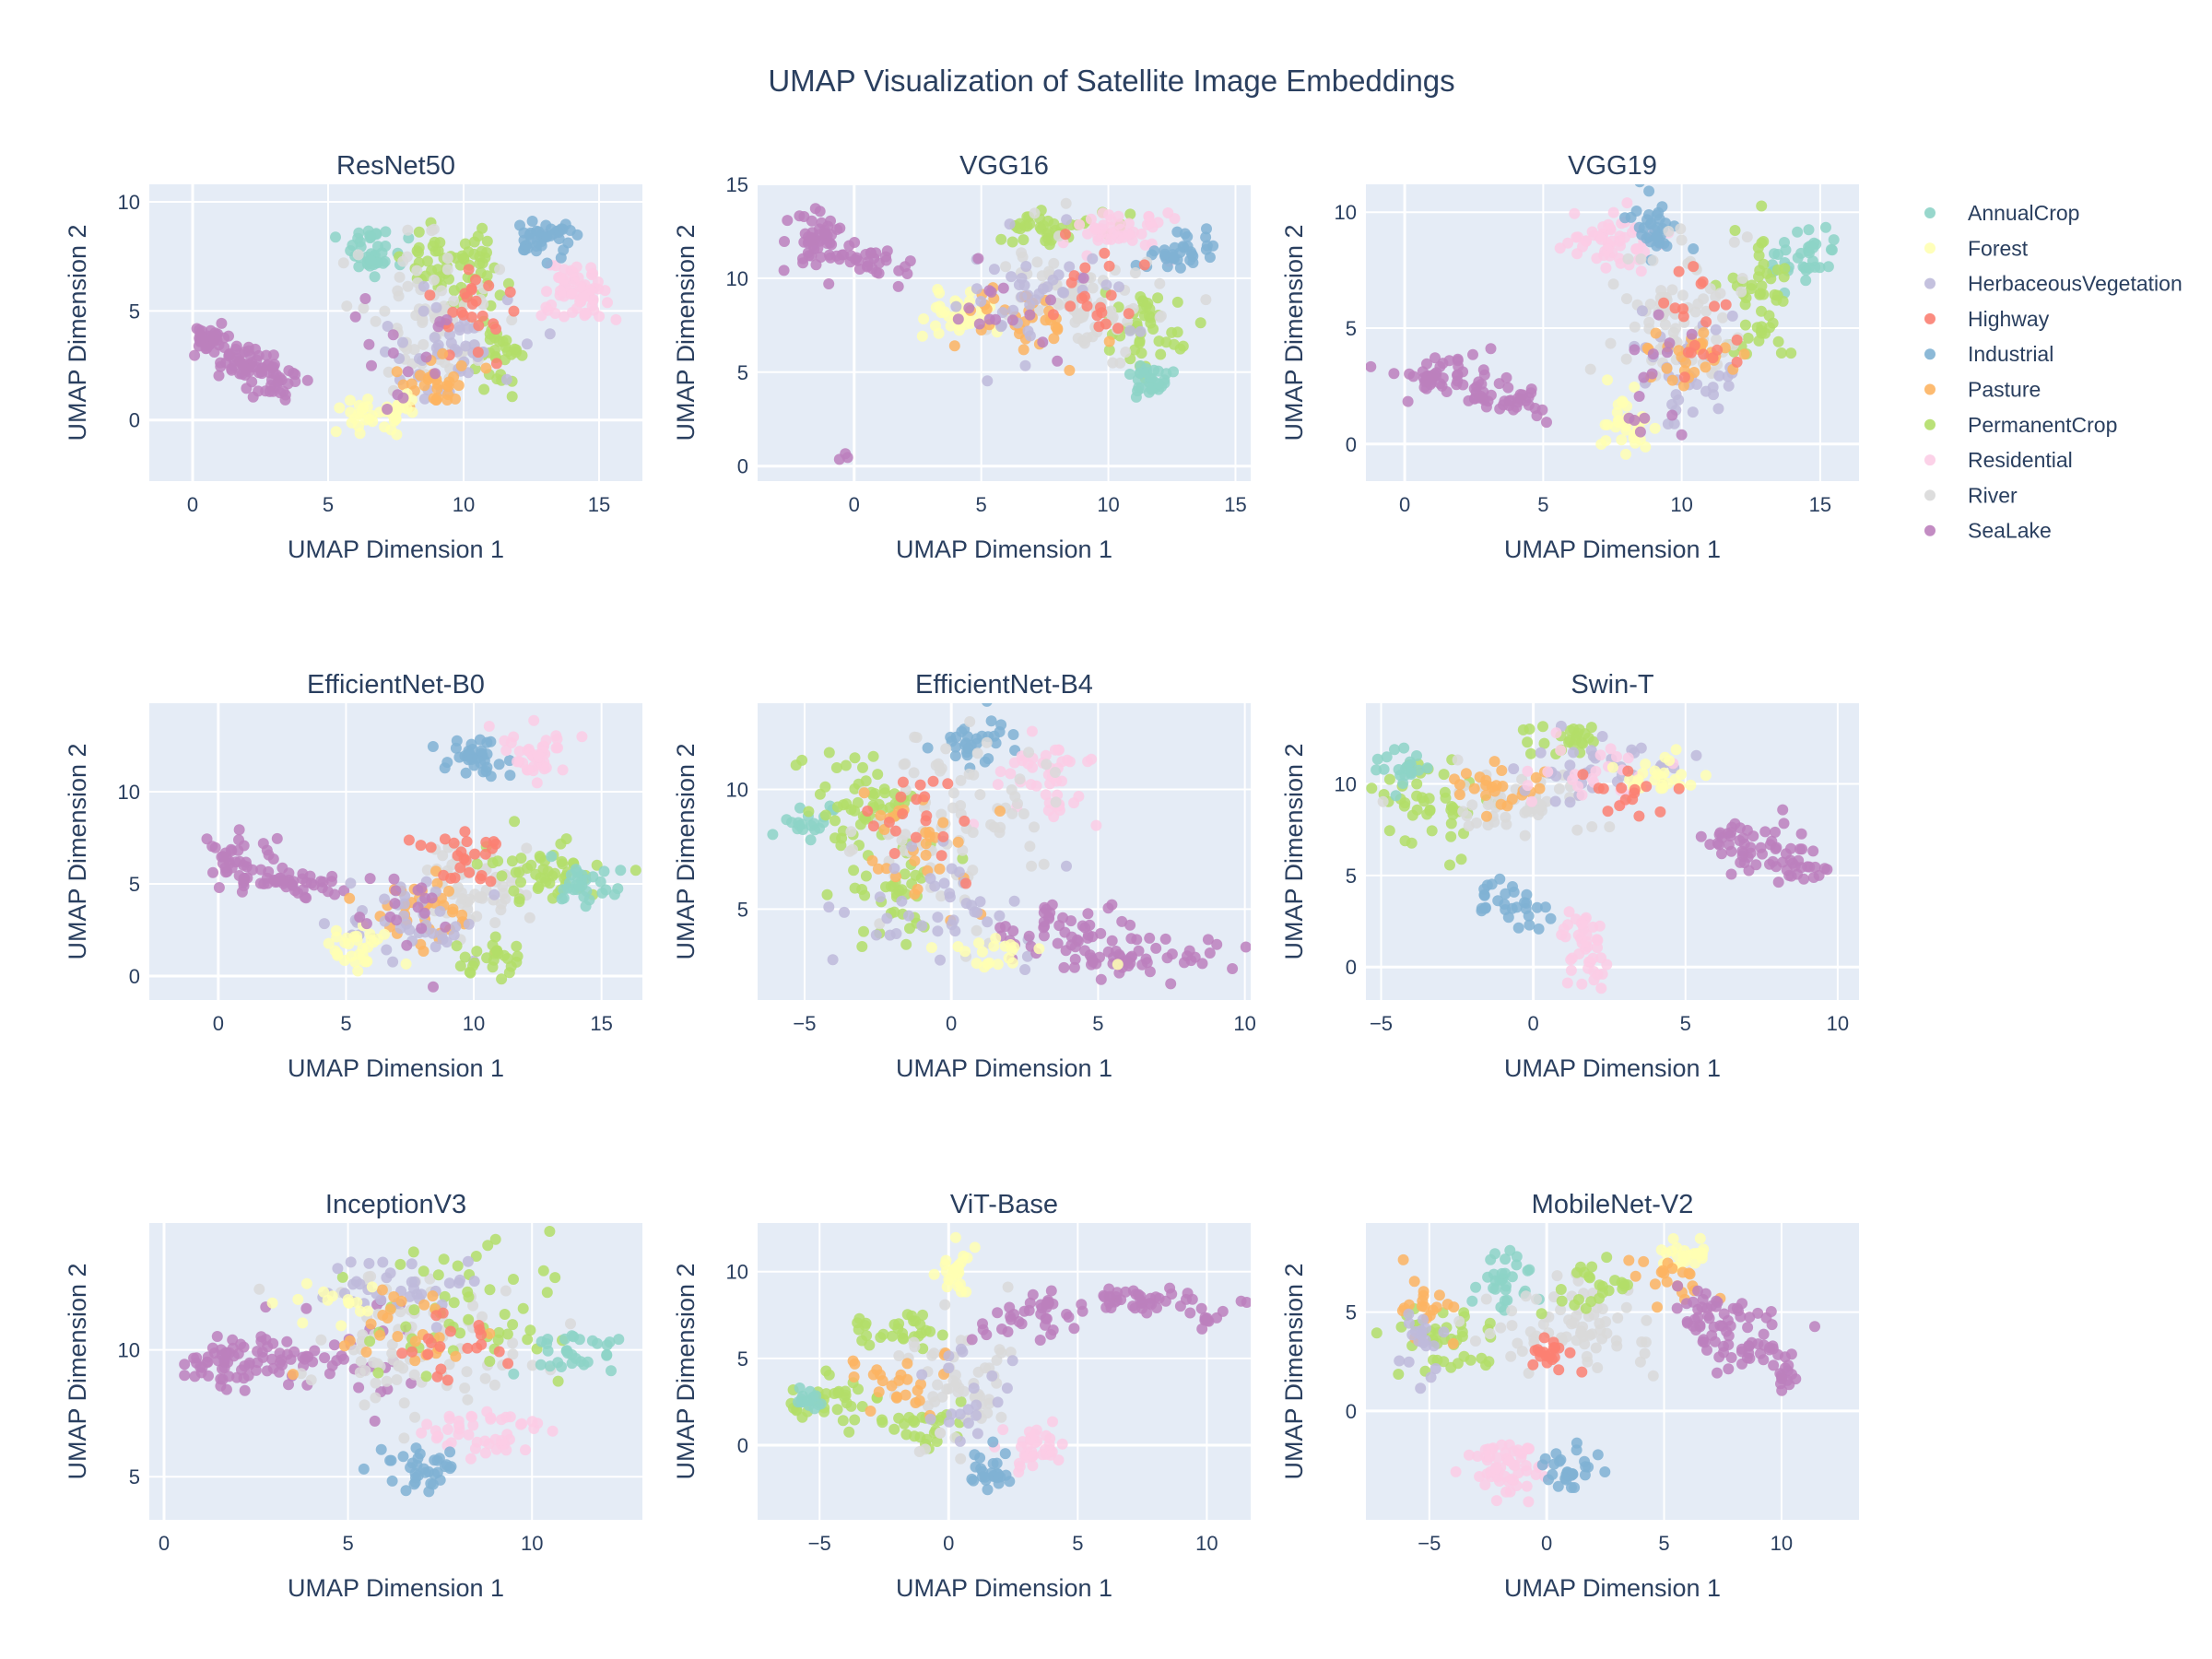  What do you see at coordinates (1982, 390) in the screenshot?
I see `legend-item-pasture: Pasture` at bounding box center [1982, 390].